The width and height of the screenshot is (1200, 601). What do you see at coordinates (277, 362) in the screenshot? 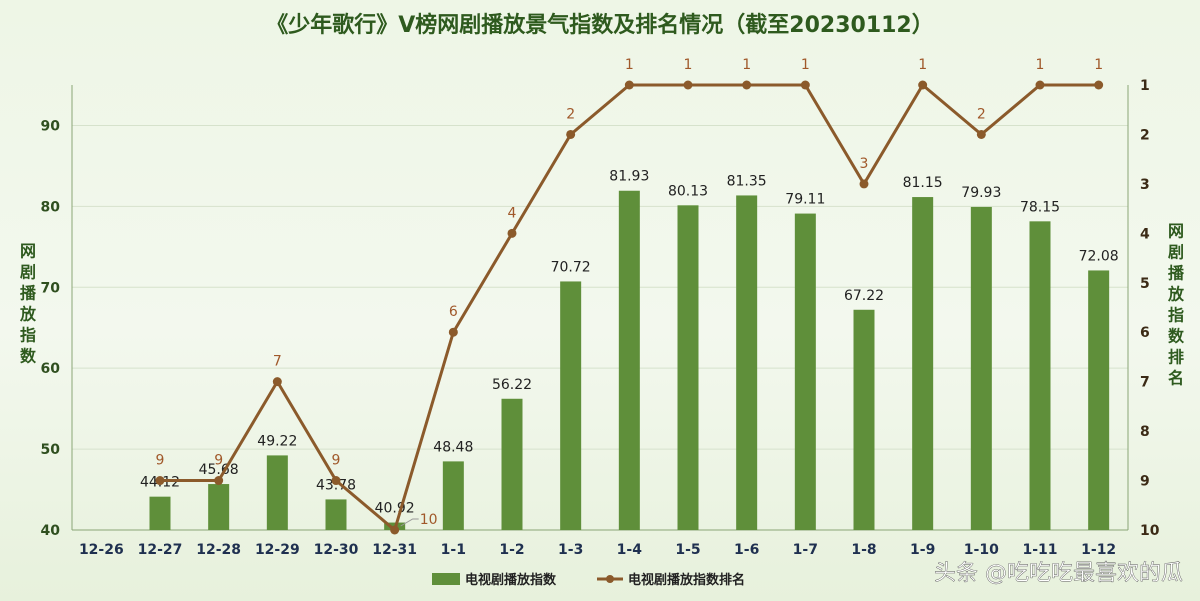
I see `rank-value-label: 7` at bounding box center [277, 362].